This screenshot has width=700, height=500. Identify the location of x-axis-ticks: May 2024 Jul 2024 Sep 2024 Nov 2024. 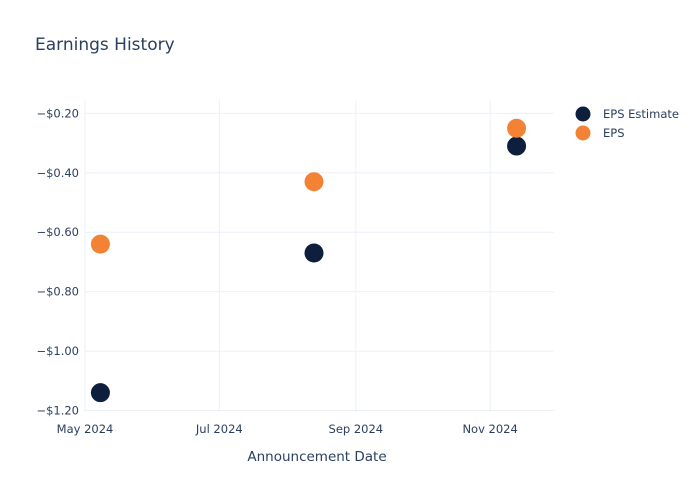
(287, 429).